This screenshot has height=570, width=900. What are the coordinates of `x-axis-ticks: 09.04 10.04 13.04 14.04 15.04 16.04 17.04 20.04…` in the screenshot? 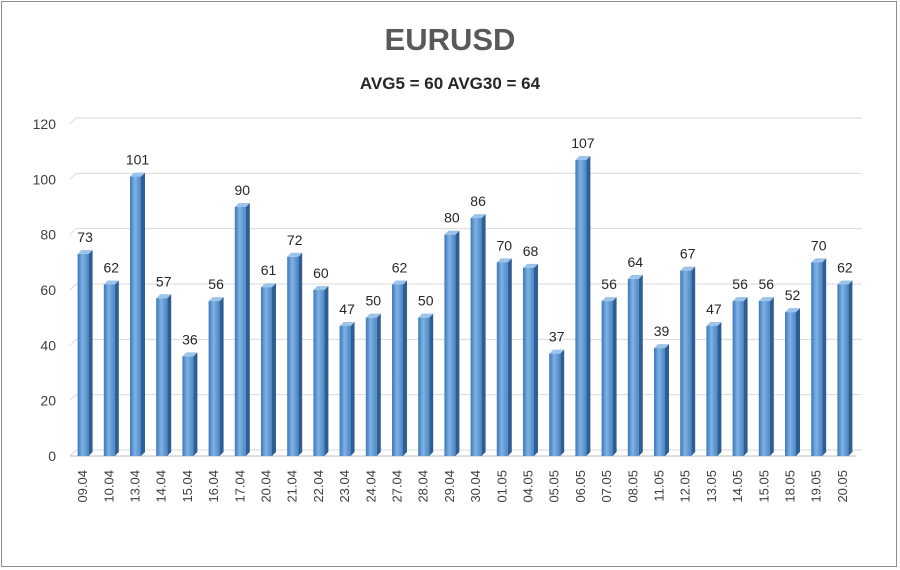 It's located at (462, 486).